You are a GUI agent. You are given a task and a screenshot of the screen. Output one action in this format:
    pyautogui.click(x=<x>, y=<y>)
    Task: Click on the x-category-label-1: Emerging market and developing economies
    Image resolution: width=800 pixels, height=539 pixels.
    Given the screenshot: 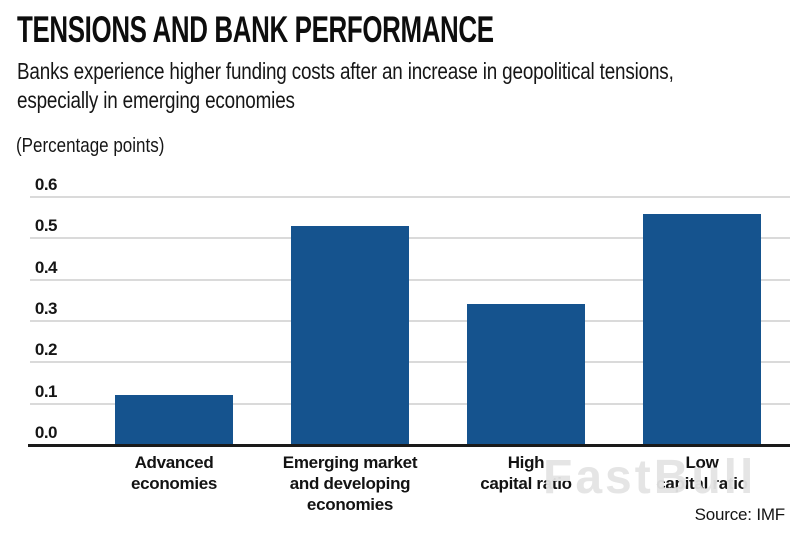 What is the action you would take?
    pyautogui.click(x=350, y=483)
    